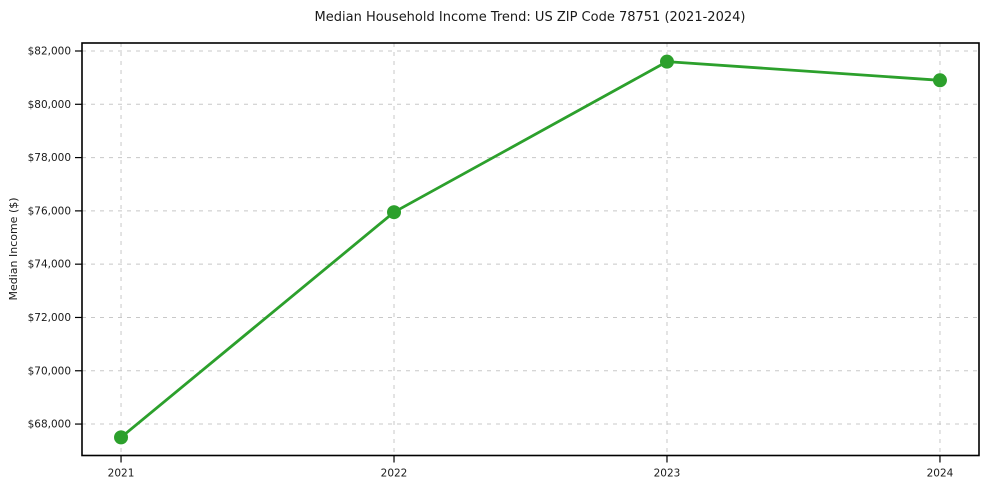  I want to click on y-tick-label: $78,000, so click(49, 158).